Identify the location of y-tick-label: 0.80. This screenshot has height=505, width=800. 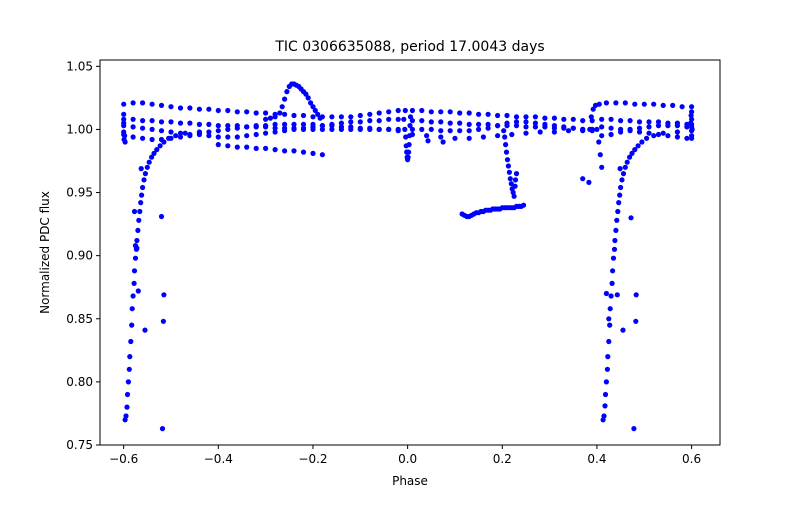
(79, 382).